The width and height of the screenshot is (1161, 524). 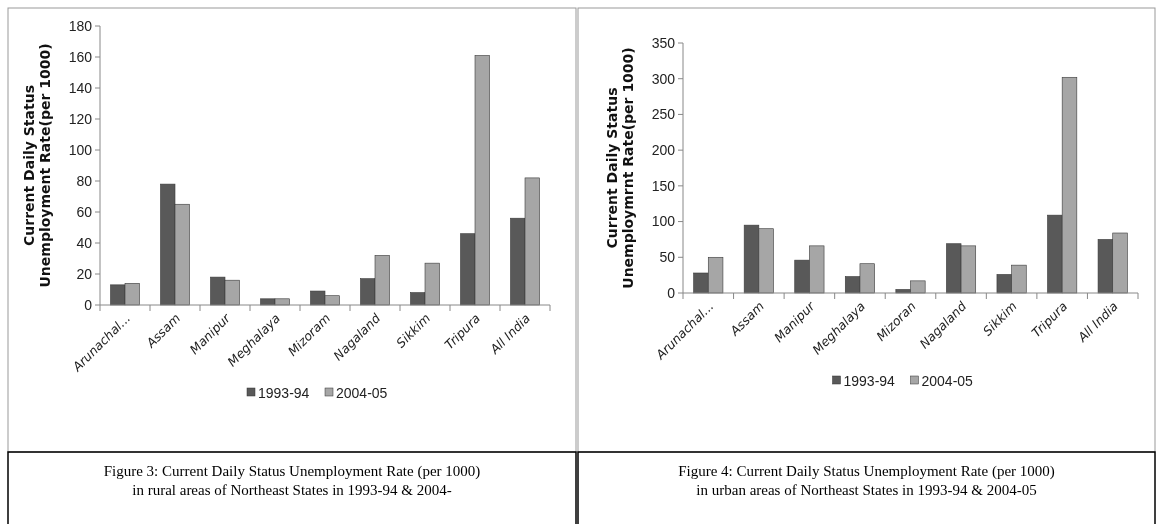 I want to click on y-tick-label: 40, so click(x=84, y=242).